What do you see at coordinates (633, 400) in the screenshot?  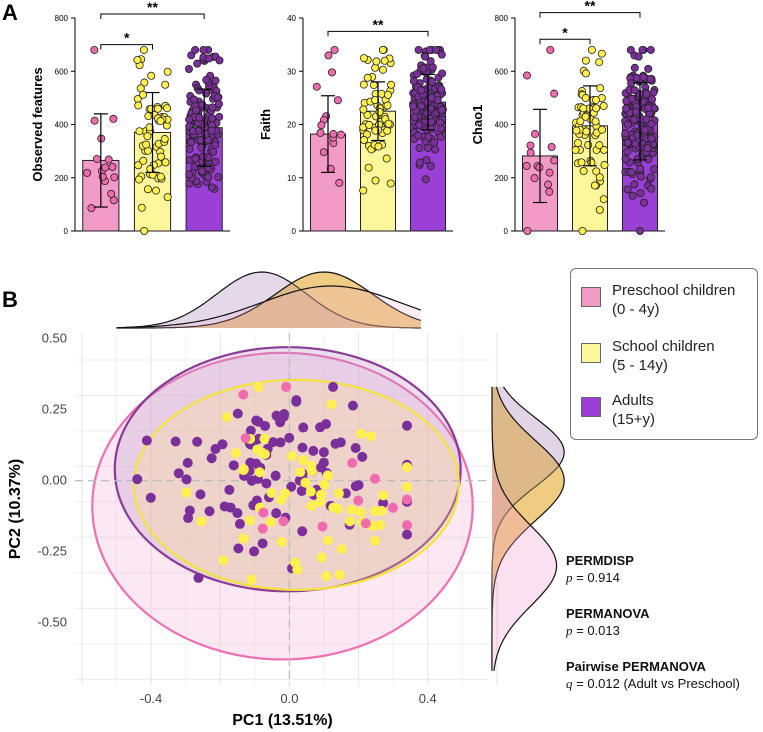 I see `legend-text-adults: Adults` at bounding box center [633, 400].